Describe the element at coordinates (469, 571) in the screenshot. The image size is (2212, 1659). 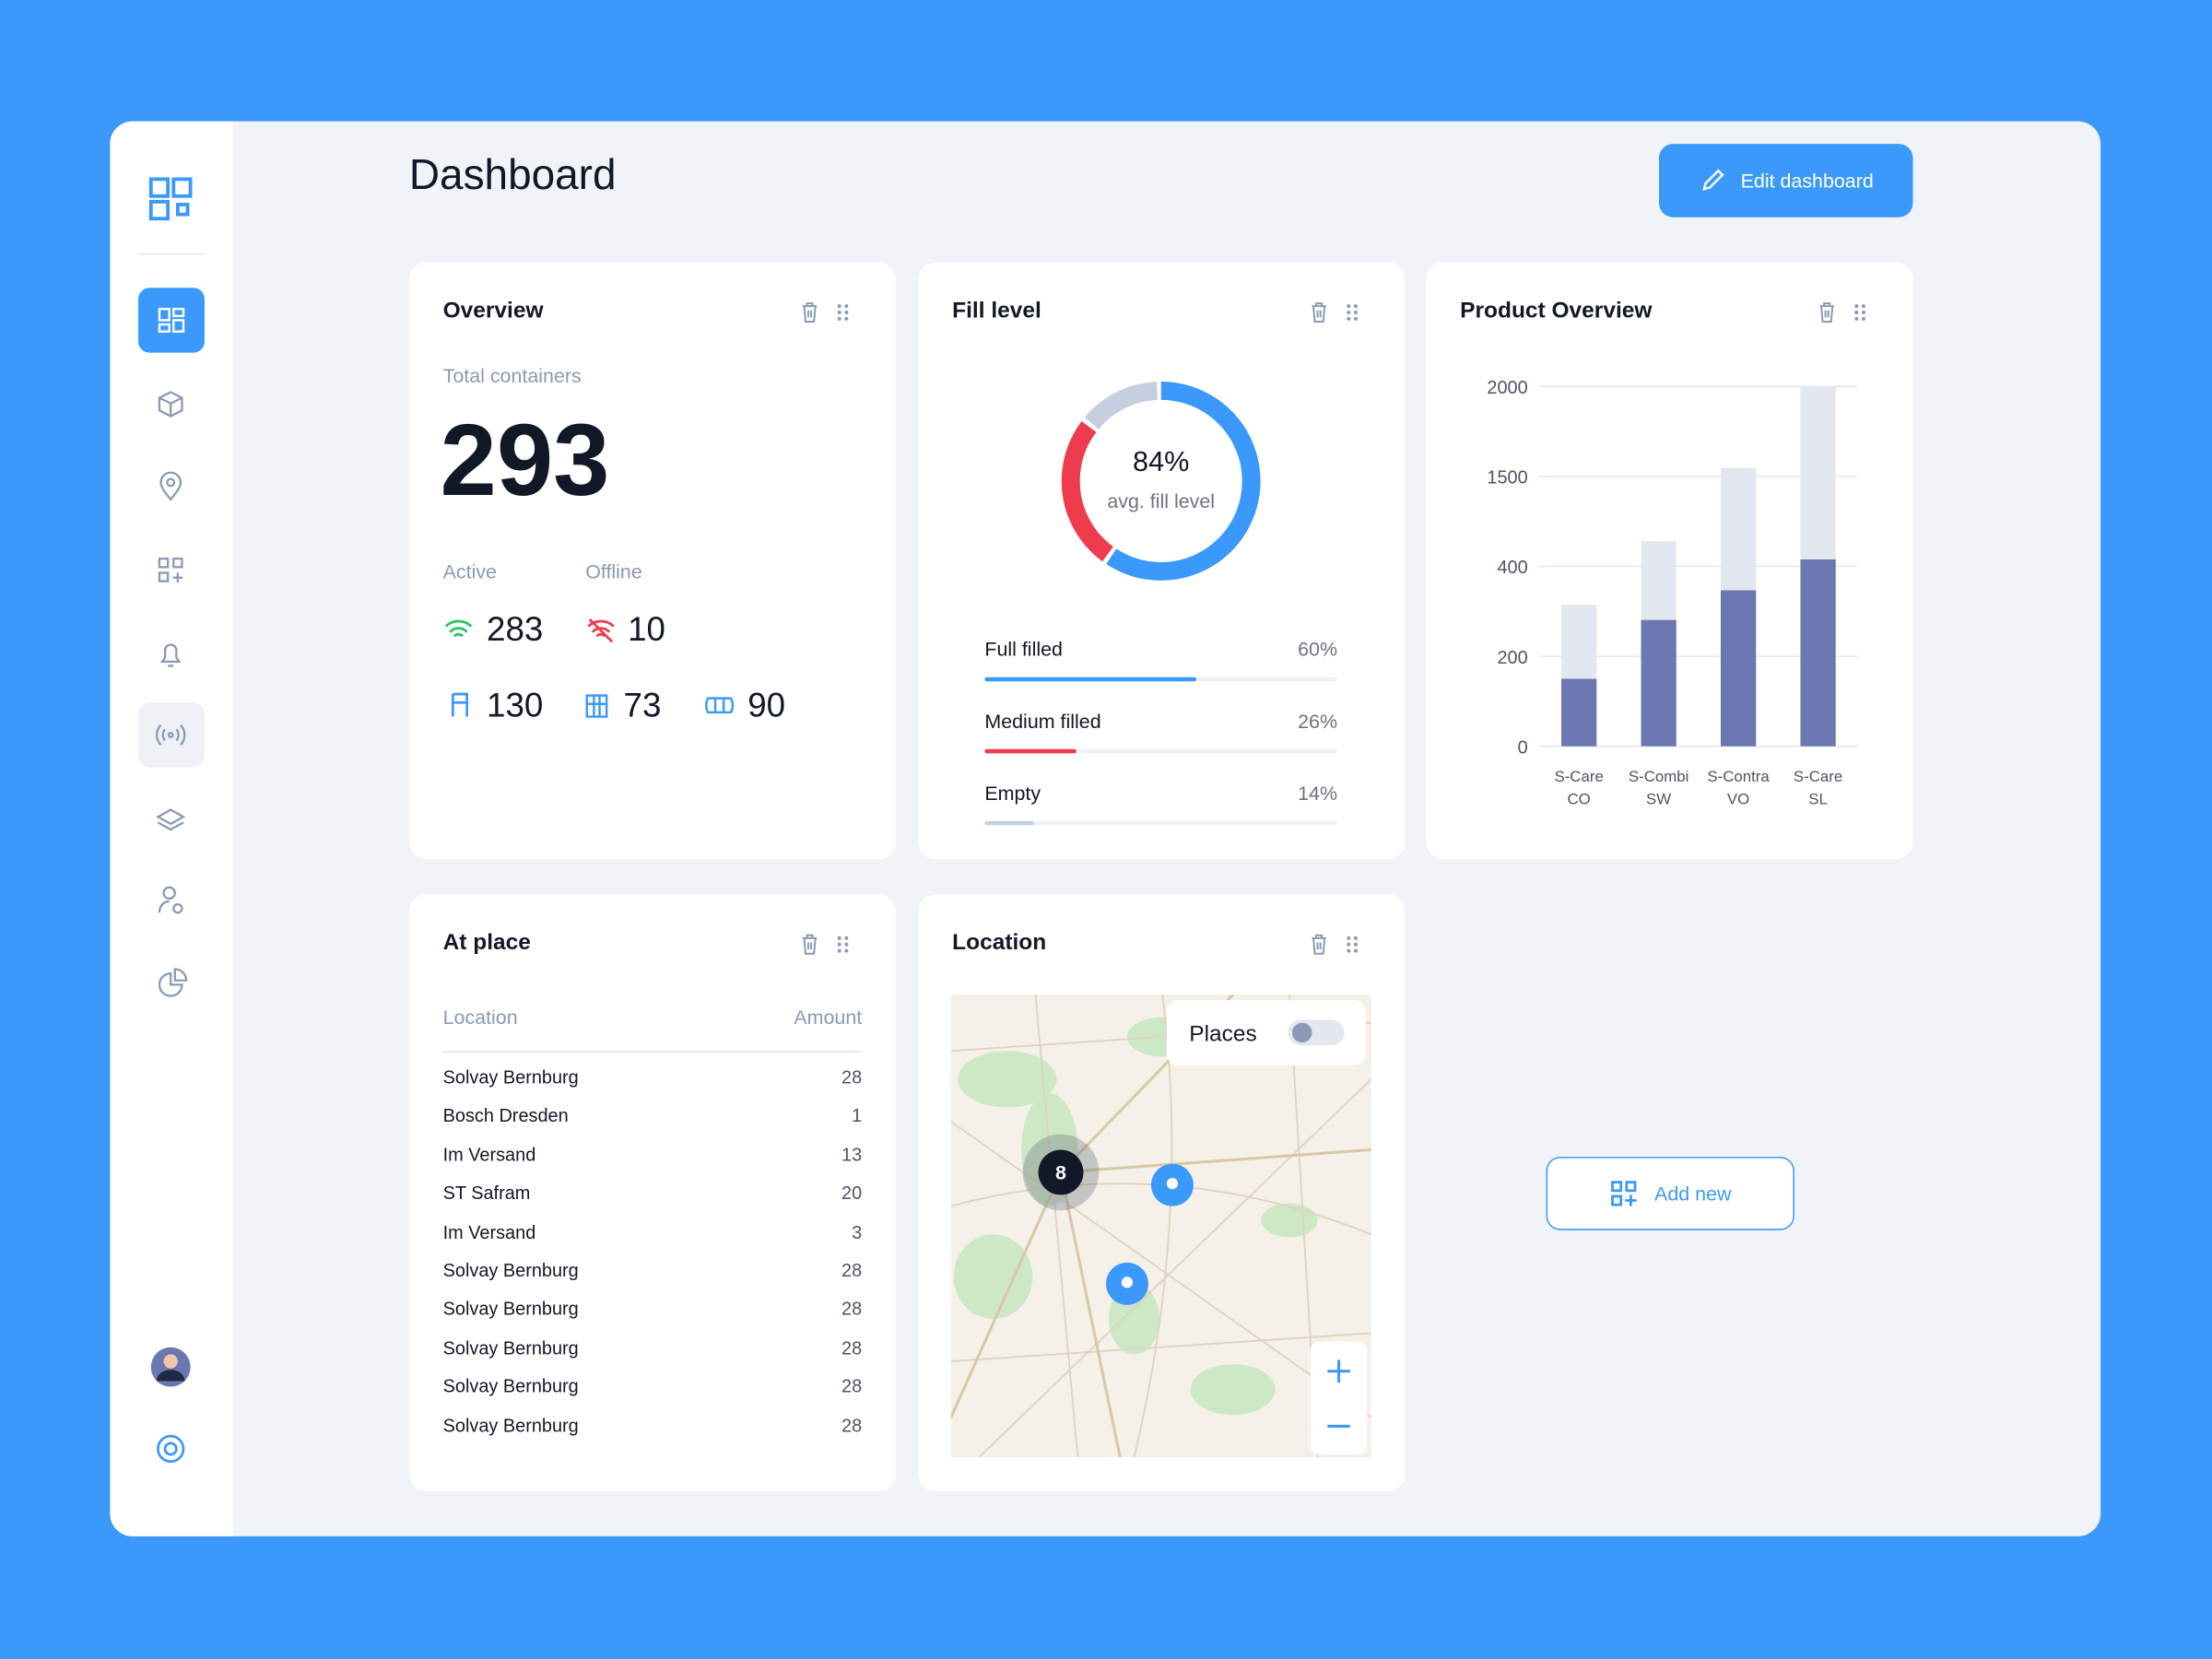
I see `active-label: Active` at that location.